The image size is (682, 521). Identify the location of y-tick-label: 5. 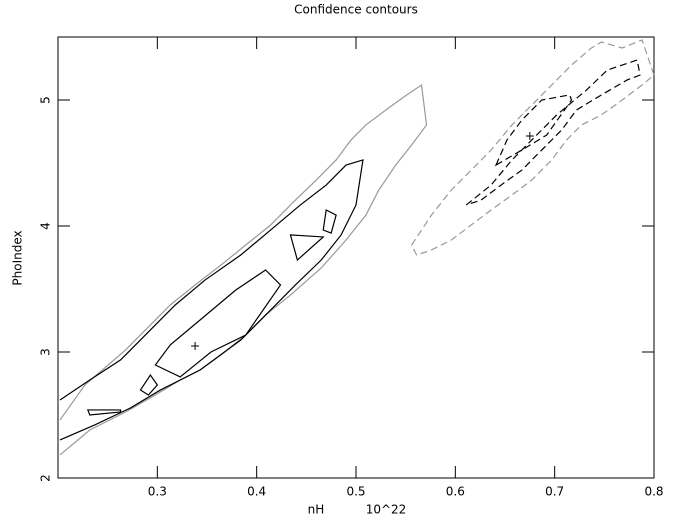
(46, 100).